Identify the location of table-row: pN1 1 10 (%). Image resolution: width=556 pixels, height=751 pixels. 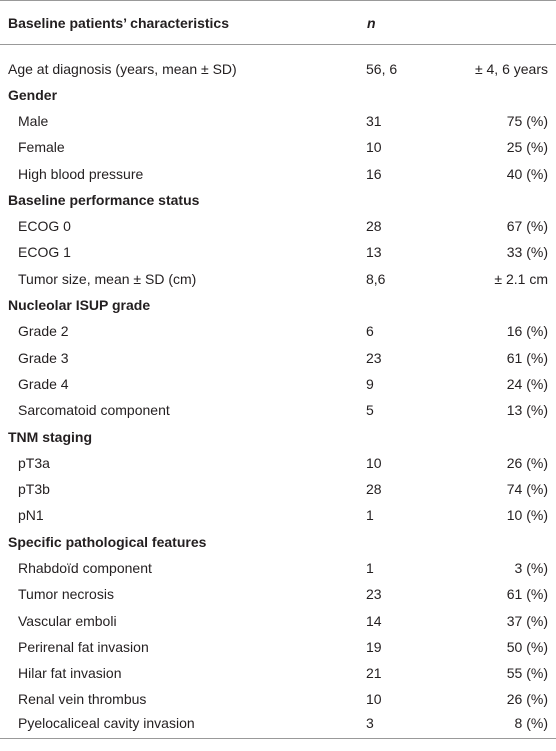
(278, 515).